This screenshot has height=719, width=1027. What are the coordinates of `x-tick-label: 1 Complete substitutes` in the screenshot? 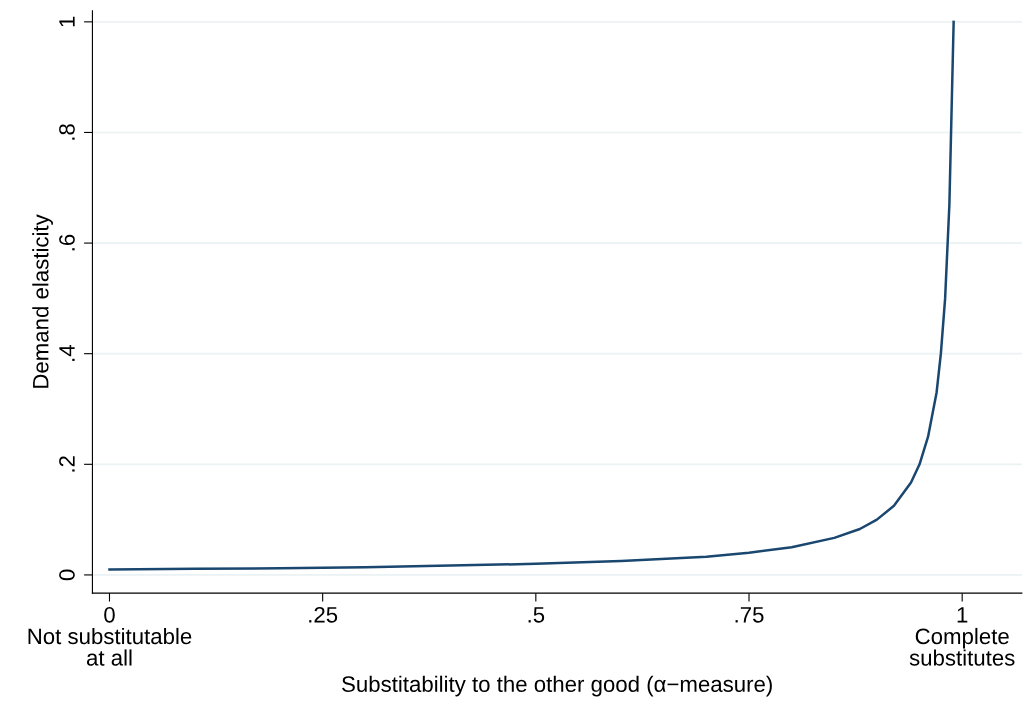 It's located at (962, 636).